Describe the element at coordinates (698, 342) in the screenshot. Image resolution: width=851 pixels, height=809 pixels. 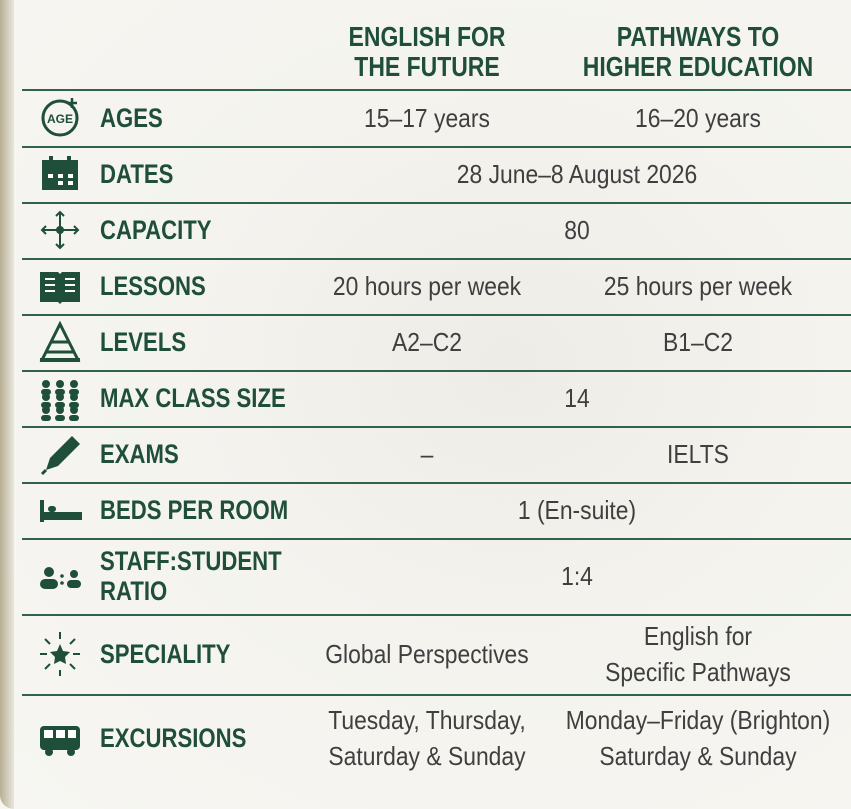
I see `cell-value: B1–C2` at that location.